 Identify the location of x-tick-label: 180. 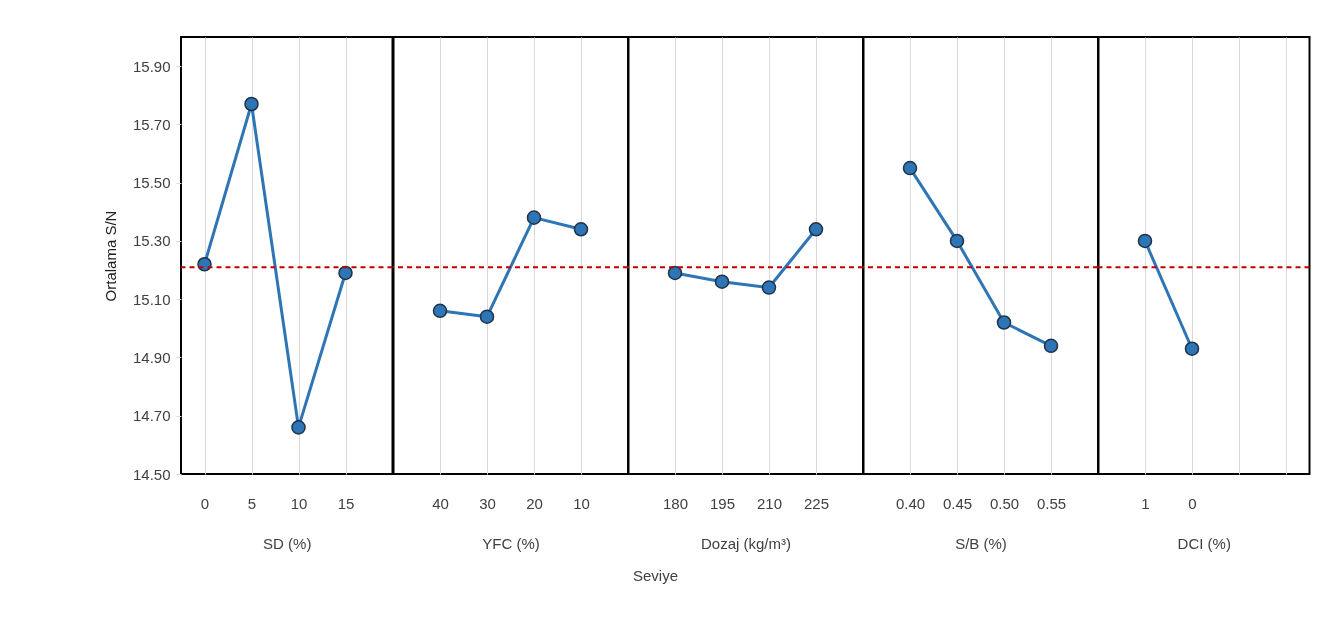
(675, 503).